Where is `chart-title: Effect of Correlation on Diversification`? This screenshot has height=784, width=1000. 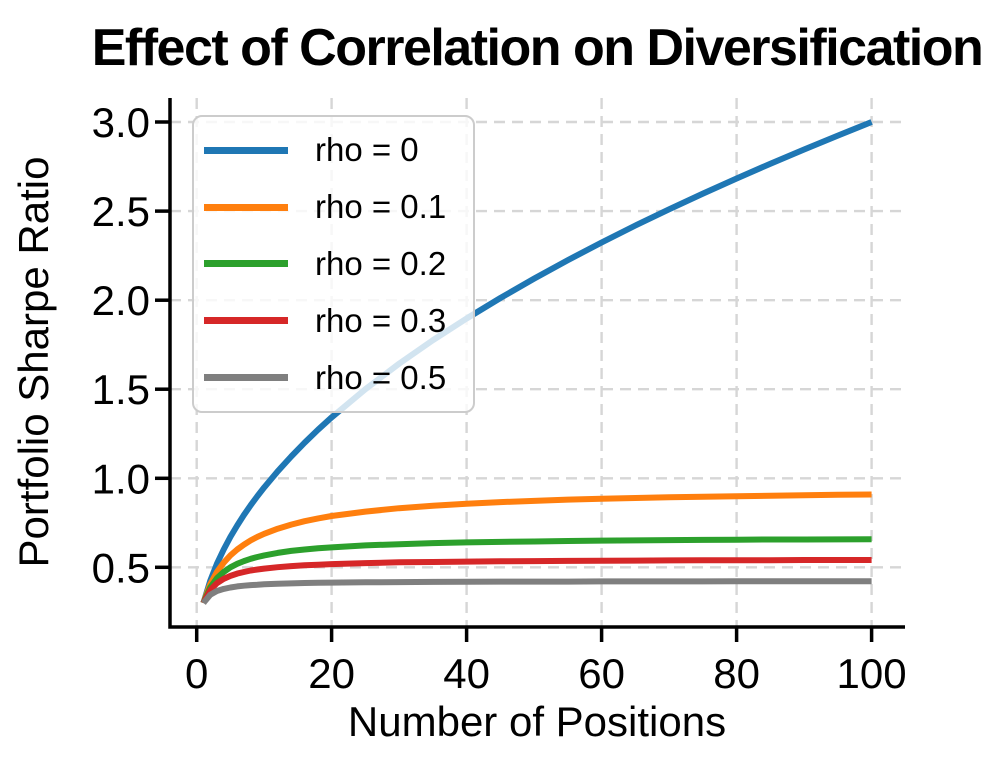 chart-title: Effect of Correlation on Diversification is located at coordinates (537, 48).